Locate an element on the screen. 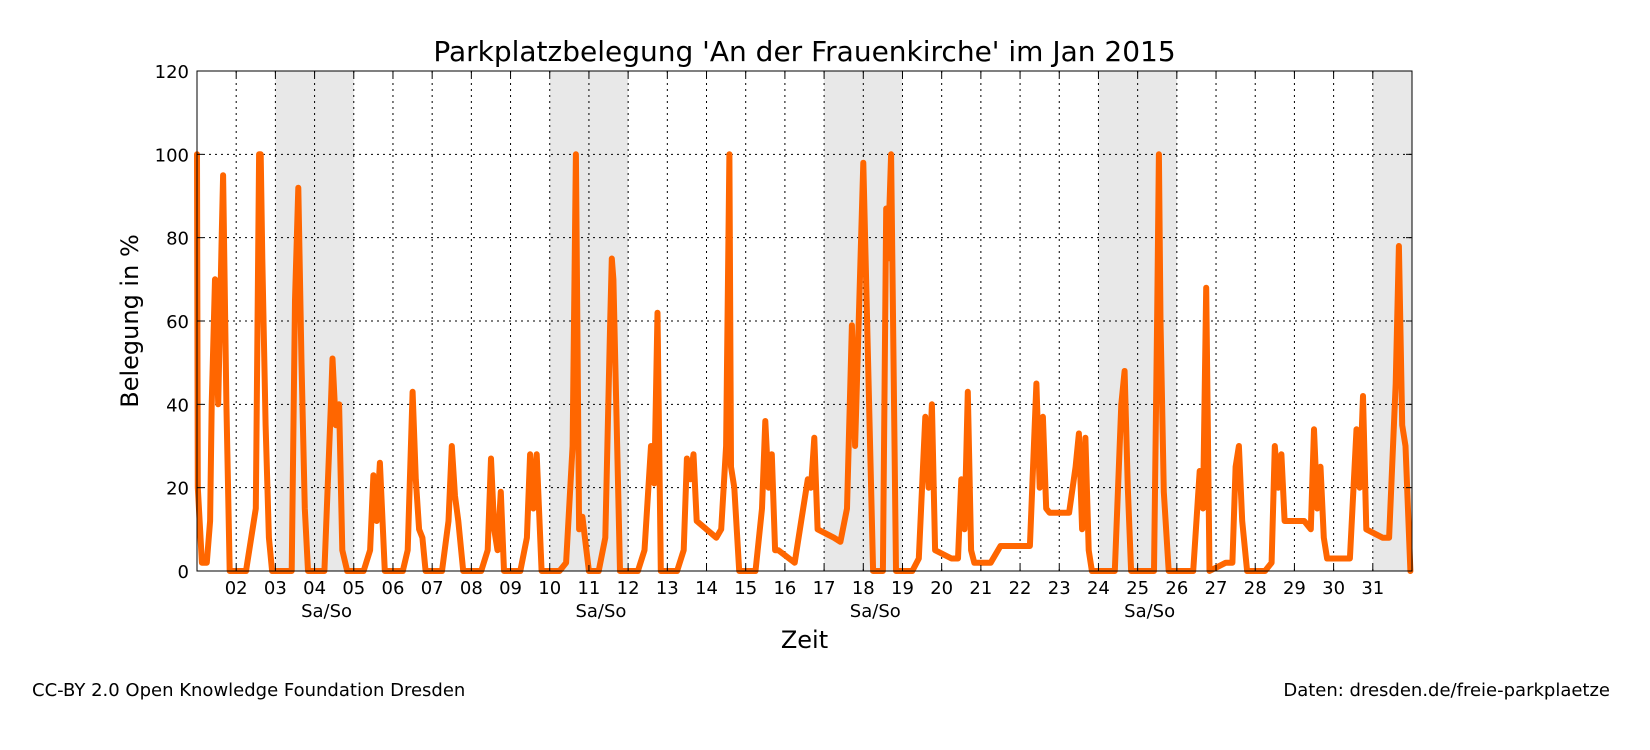 This screenshot has width=1650, height=750. x-tick-label: 30 is located at coordinates (1333, 588).